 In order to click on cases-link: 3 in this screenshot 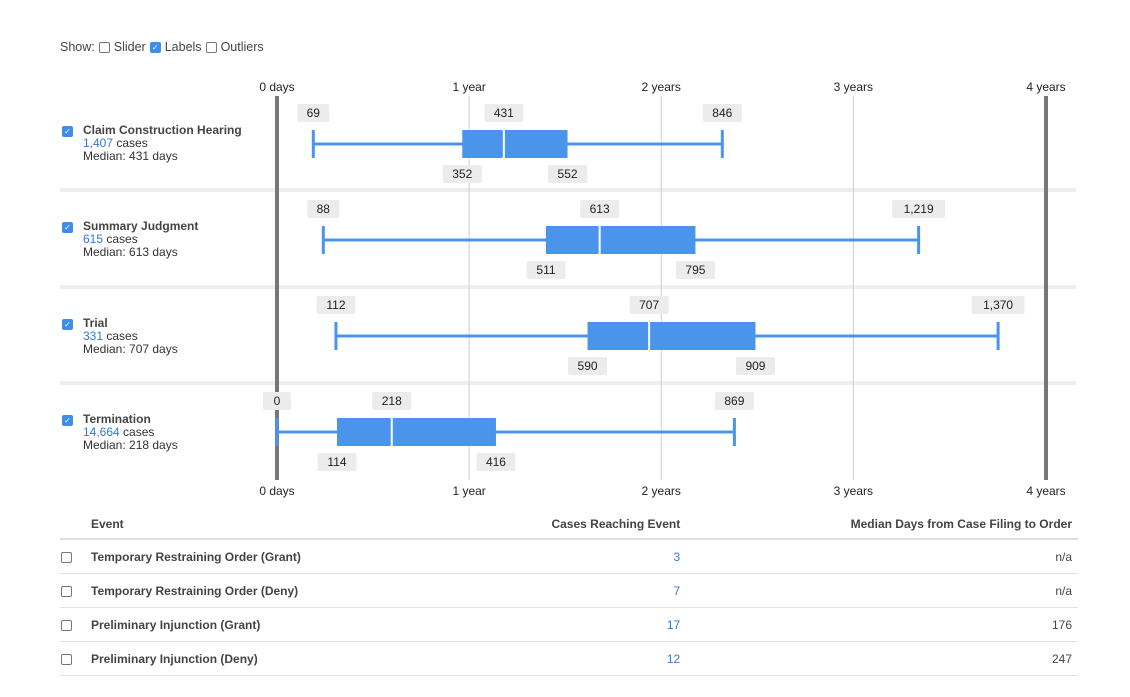, I will do `click(570, 556)`.